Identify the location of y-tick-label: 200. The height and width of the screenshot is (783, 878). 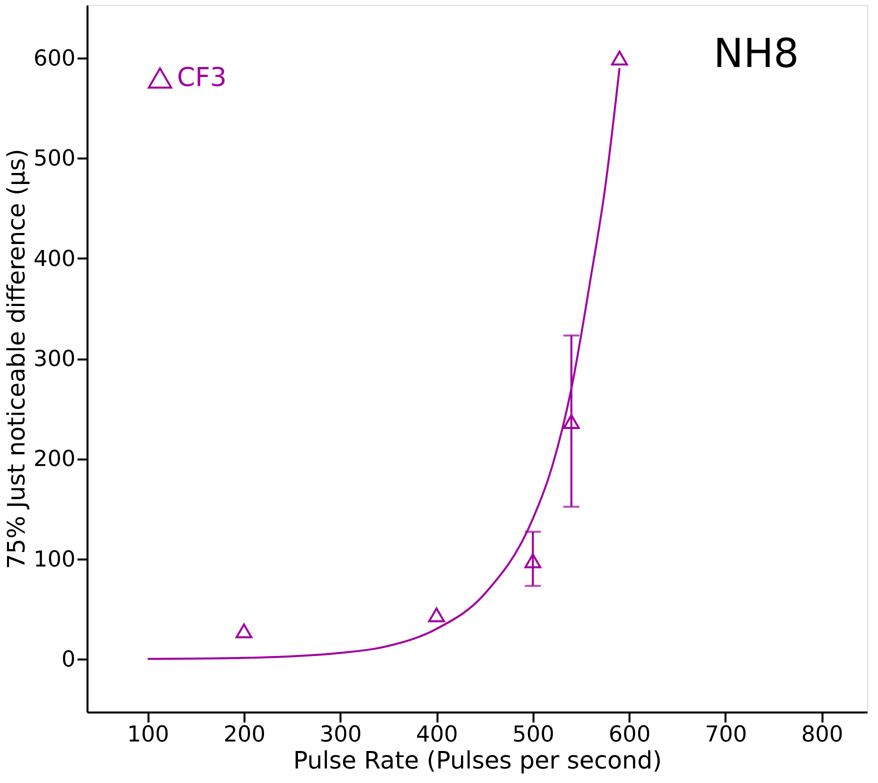
(55, 459).